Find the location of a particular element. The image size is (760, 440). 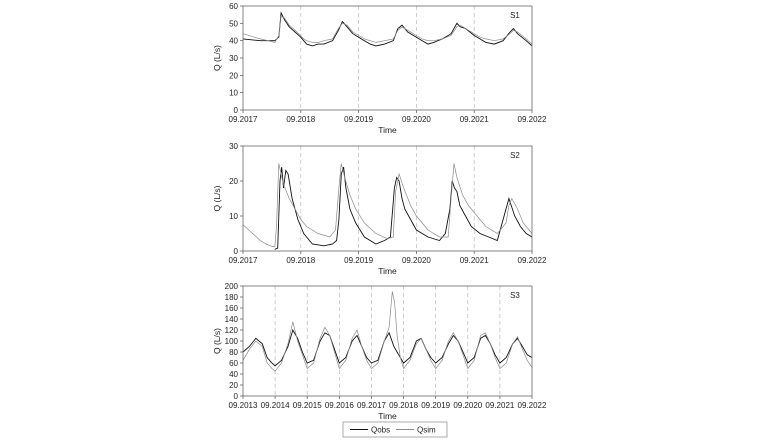

x-tick-label: 09.2016 is located at coordinates (339, 405).